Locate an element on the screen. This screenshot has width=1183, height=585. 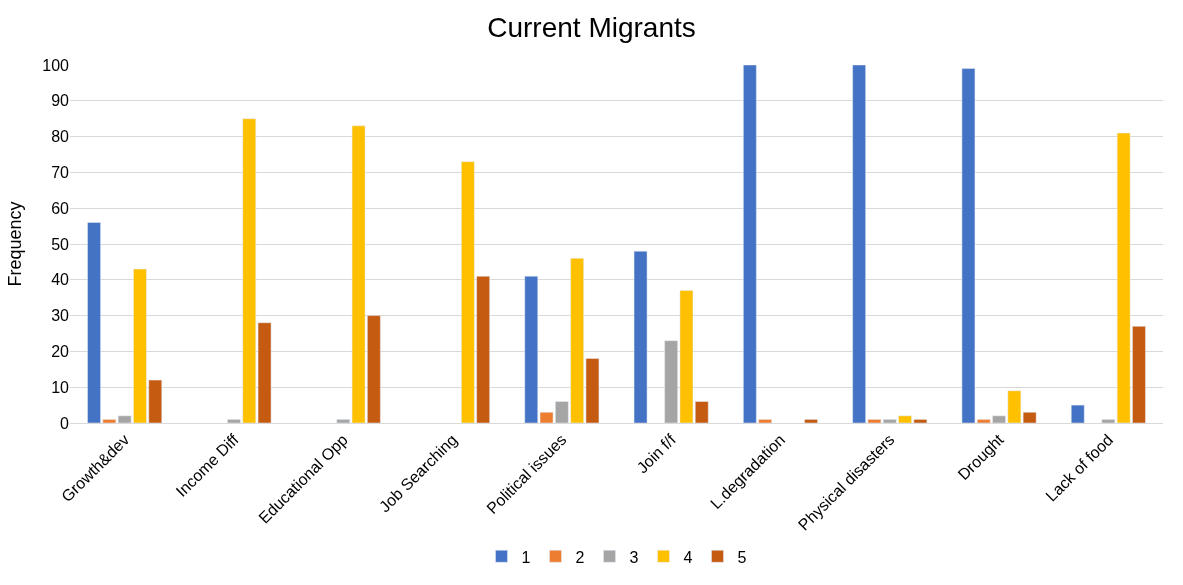
y-tick-label: 0 is located at coordinates (65, 423).